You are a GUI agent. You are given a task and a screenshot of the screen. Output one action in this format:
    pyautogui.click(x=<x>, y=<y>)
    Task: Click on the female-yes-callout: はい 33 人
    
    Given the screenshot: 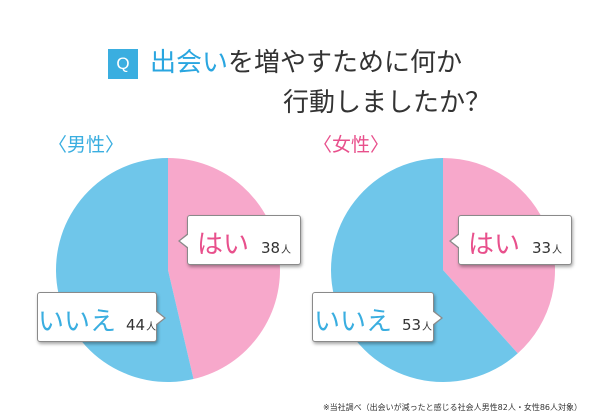 What is the action you would take?
    pyautogui.click(x=510, y=240)
    